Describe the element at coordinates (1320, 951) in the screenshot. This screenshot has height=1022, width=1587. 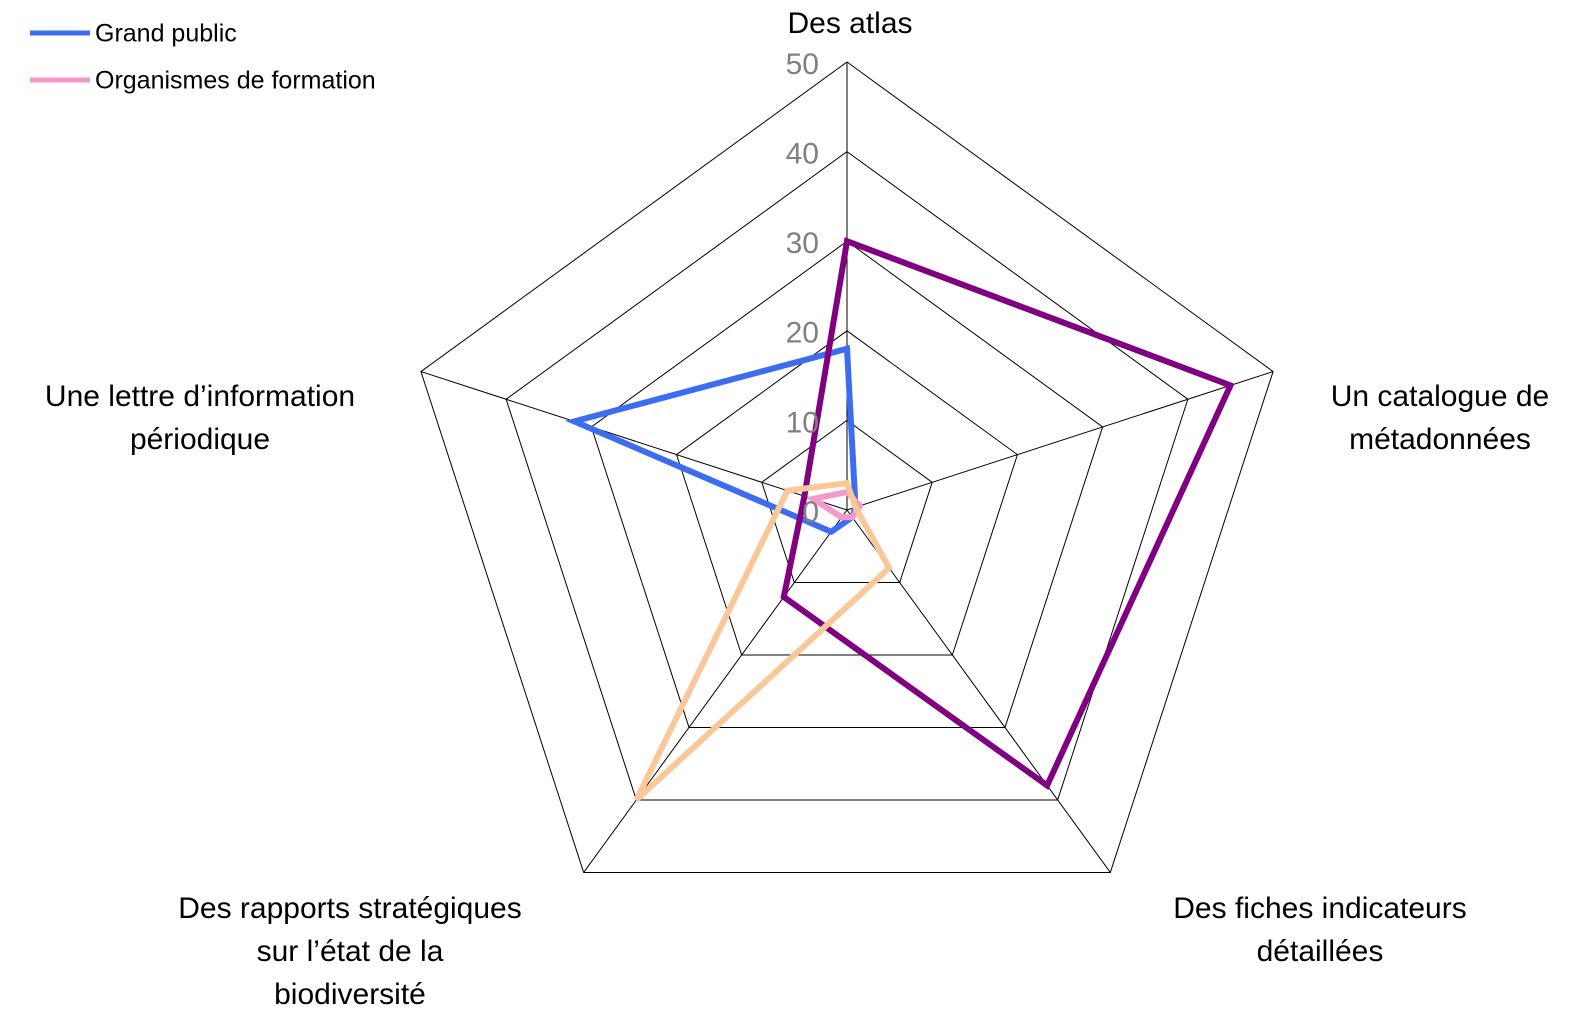
I see `category-label: détaillées` at that location.